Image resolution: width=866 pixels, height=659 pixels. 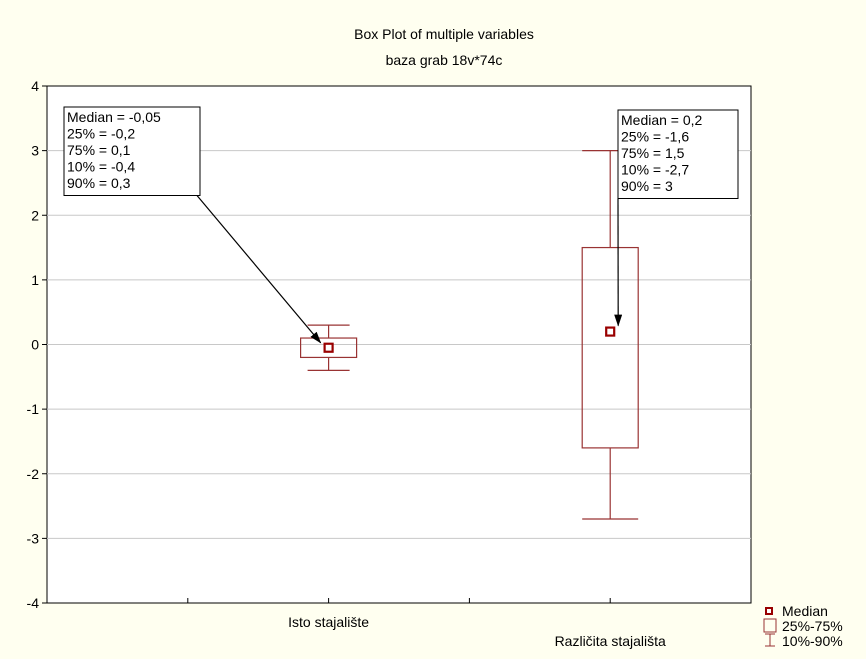 I want to click on chart-subtitle: baza grab 18v*74c, so click(x=444, y=60).